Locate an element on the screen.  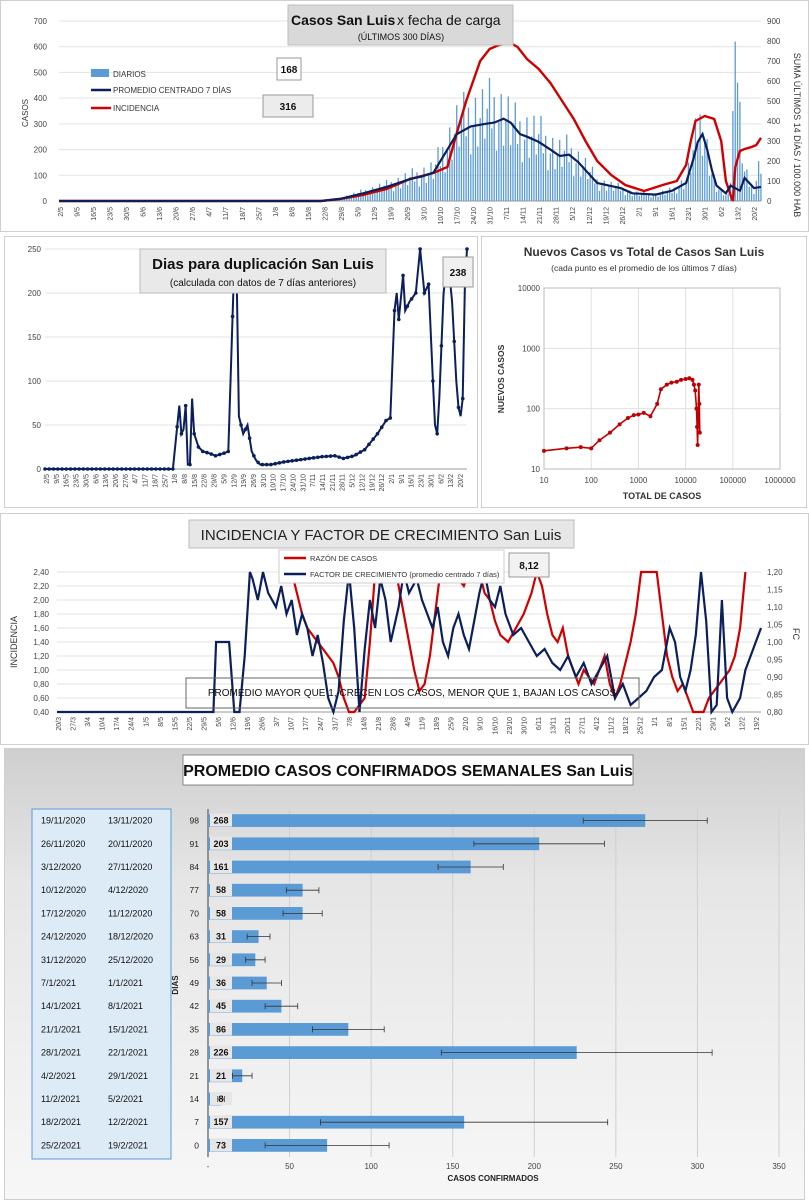
casos-ytick-right: 500 is located at coordinates (774, 101).